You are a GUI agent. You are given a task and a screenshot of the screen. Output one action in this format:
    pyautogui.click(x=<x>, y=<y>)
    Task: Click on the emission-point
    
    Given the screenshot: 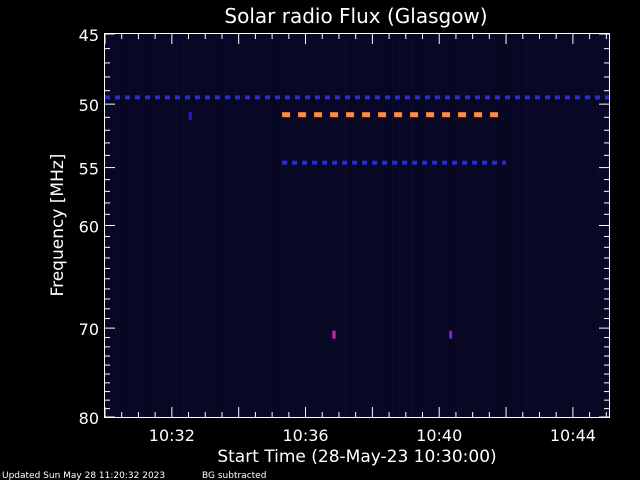 What is the action you would take?
    pyautogui.click(x=451, y=334)
    